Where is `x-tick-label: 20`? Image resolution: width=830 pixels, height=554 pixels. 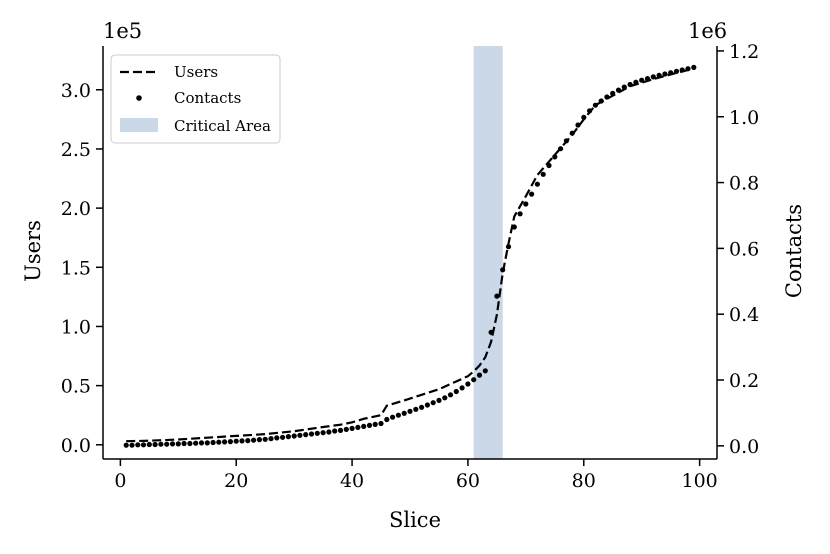 x-tick-label: 20 is located at coordinates (236, 481).